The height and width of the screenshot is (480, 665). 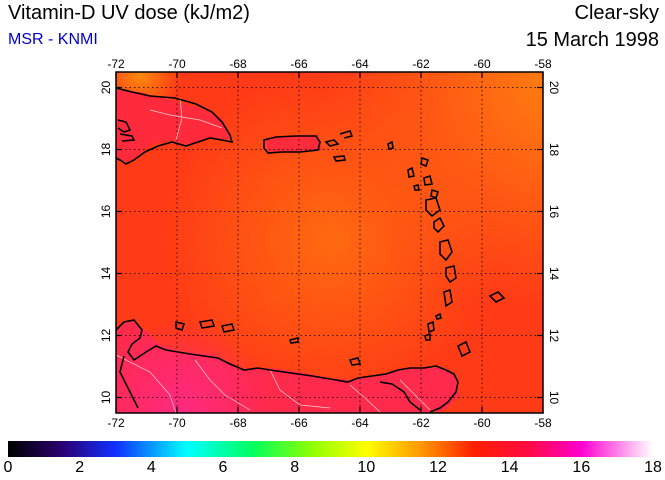 What do you see at coordinates (106, 243) in the screenshot?
I see `latitude-labels-left: 10 12 14 16 18 20` at bounding box center [106, 243].